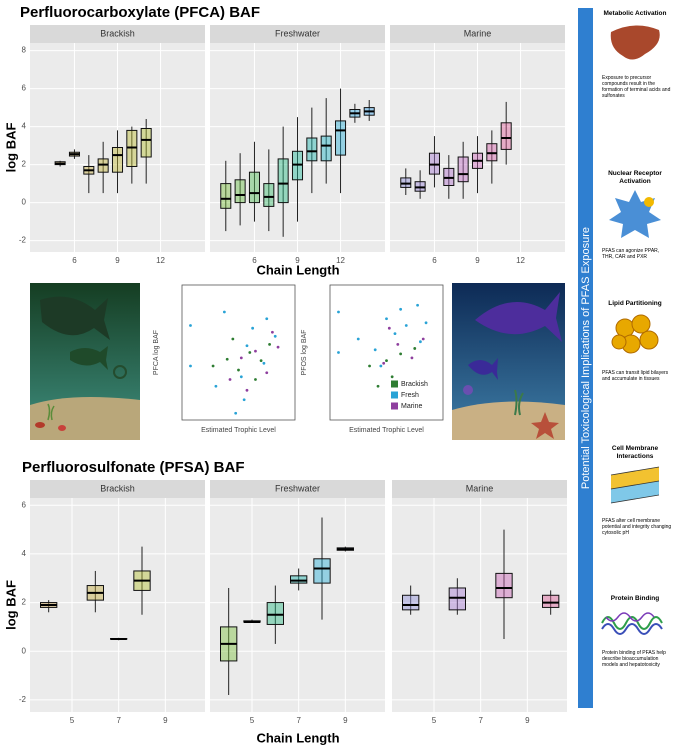 Image resolution: width=673 pixels, height=750 pixels. Describe the element at coordinates (133, 467) in the screenshot. I see `chart-title: Perfluorosulfonate (PFSA) BAF` at that location.